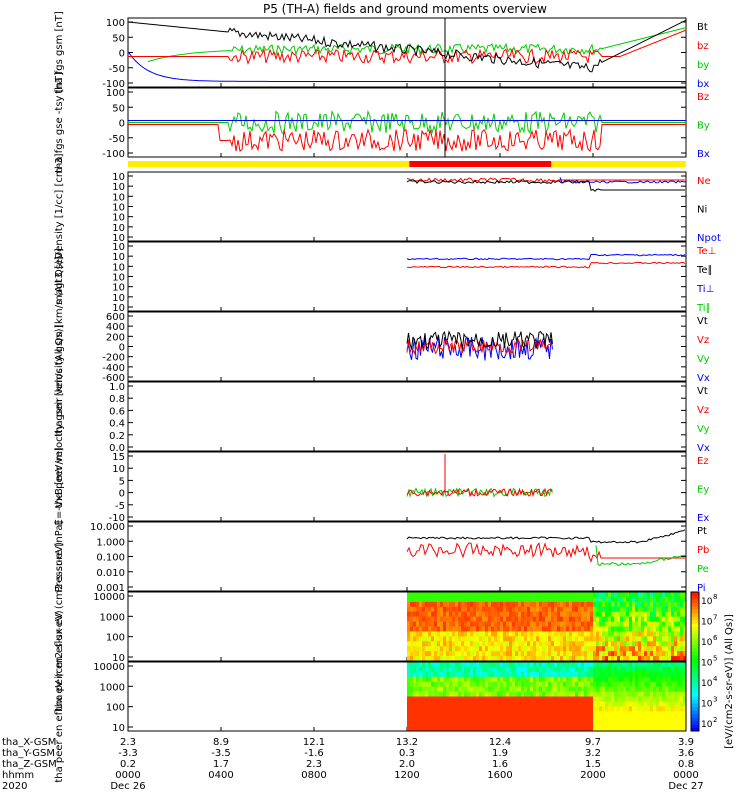 The height and width of the screenshot is (800, 750). I want to click on legend-Npot: Npot, so click(709, 238).